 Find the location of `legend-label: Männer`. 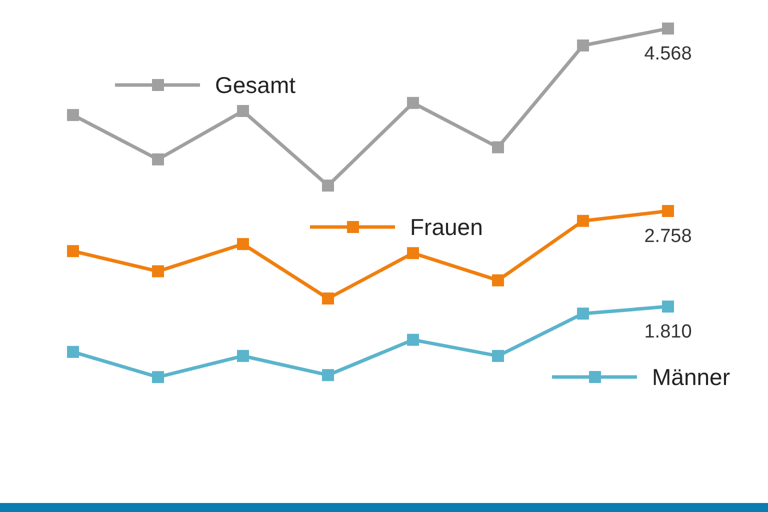

legend-label: Männer is located at coordinates (691, 377).